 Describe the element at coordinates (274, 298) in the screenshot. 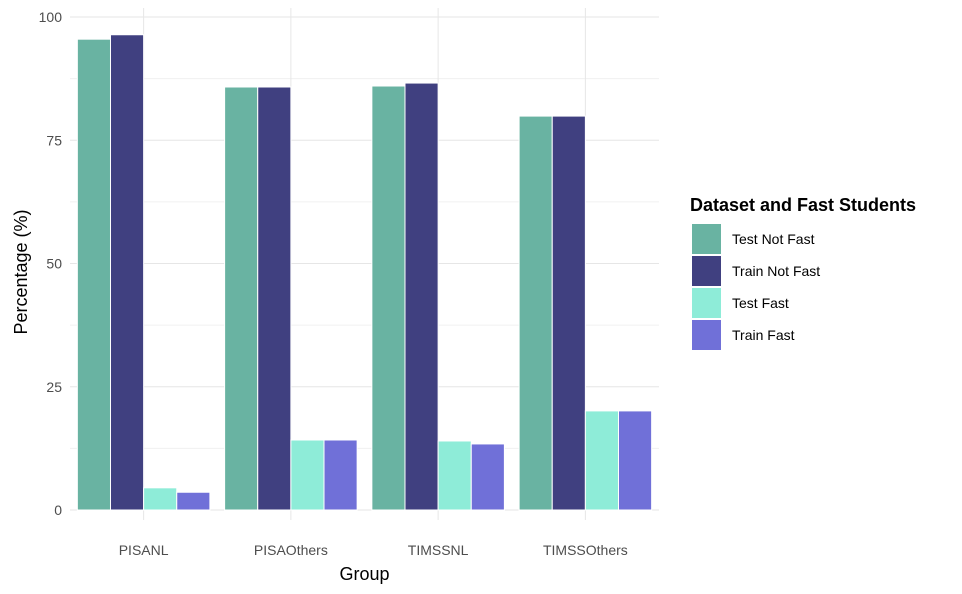

I see `bar-train-not-fast-pisaothers` at that location.